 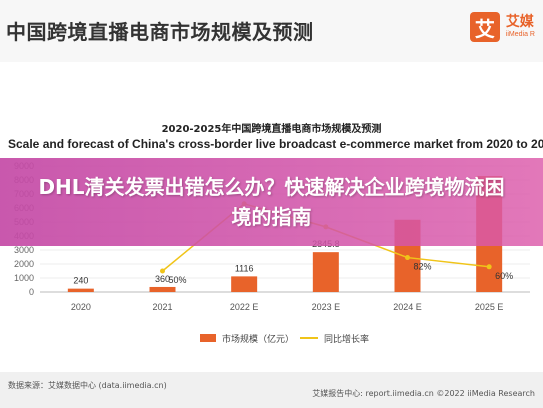 I want to click on y-tick-label: 3000, so click(x=24, y=250).